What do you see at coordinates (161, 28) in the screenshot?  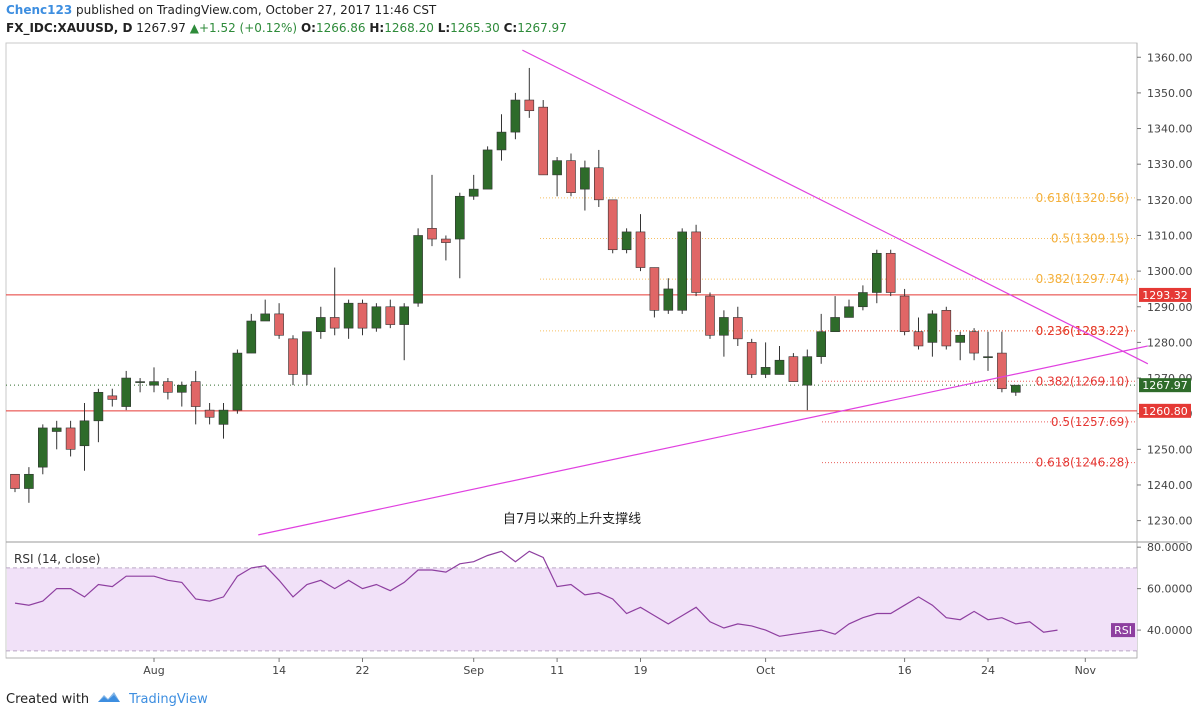 I see `last-price: 1267.97` at bounding box center [161, 28].